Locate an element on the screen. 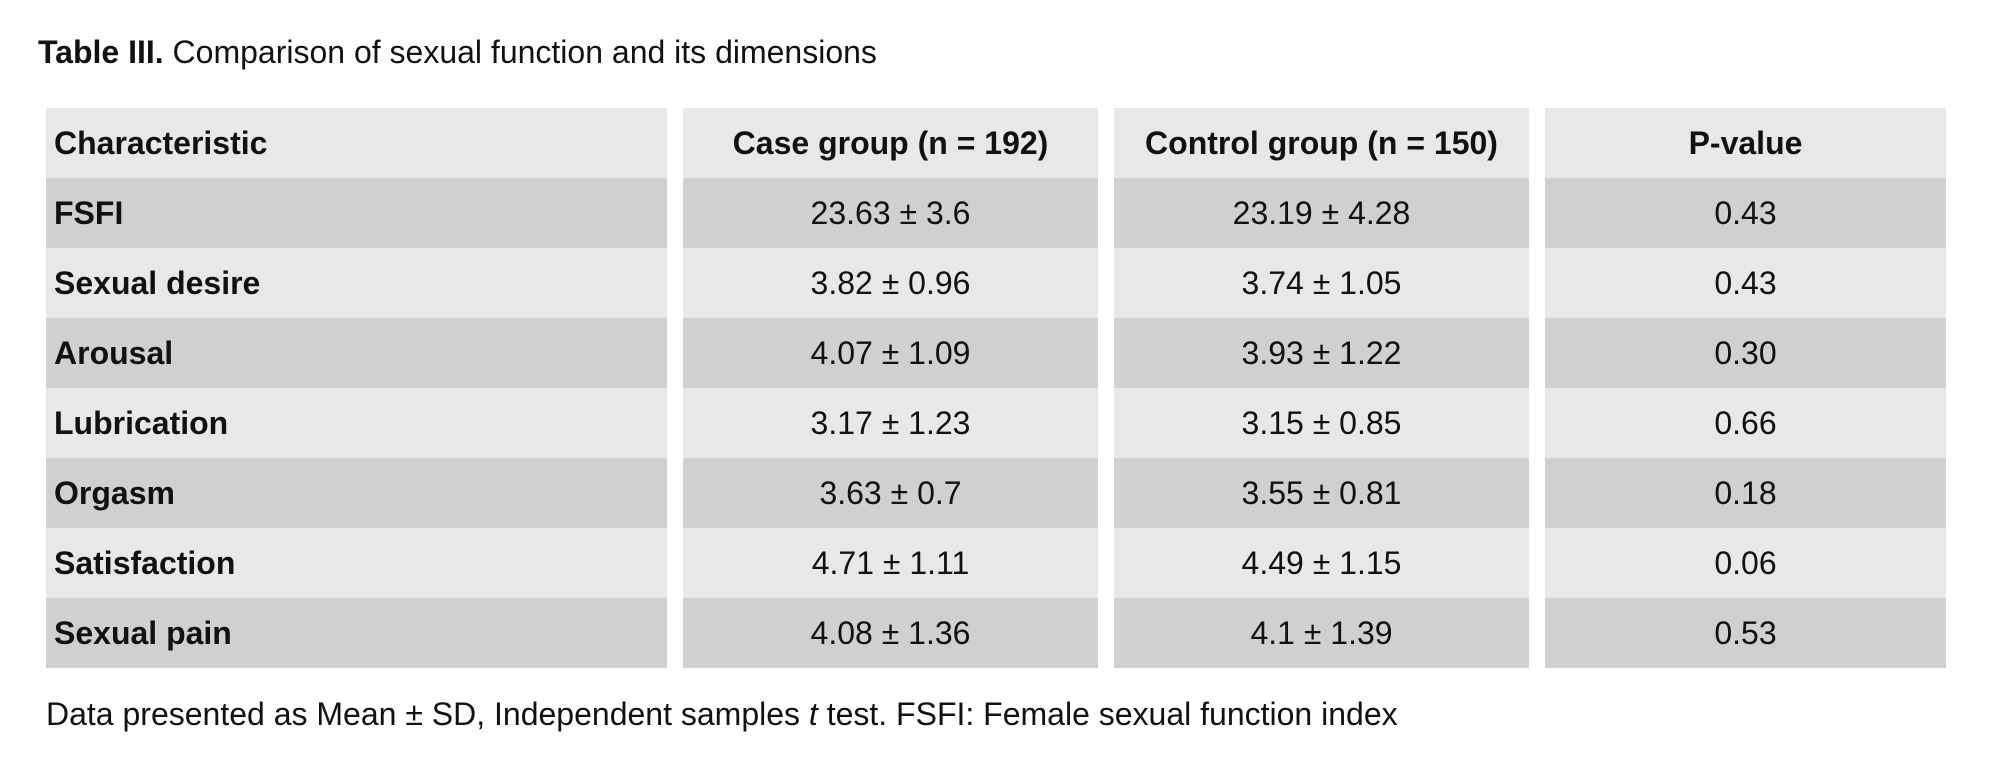 Image resolution: width=2000 pixels, height=765 pixels. footnote-italic-t: t is located at coordinates (813, 714).